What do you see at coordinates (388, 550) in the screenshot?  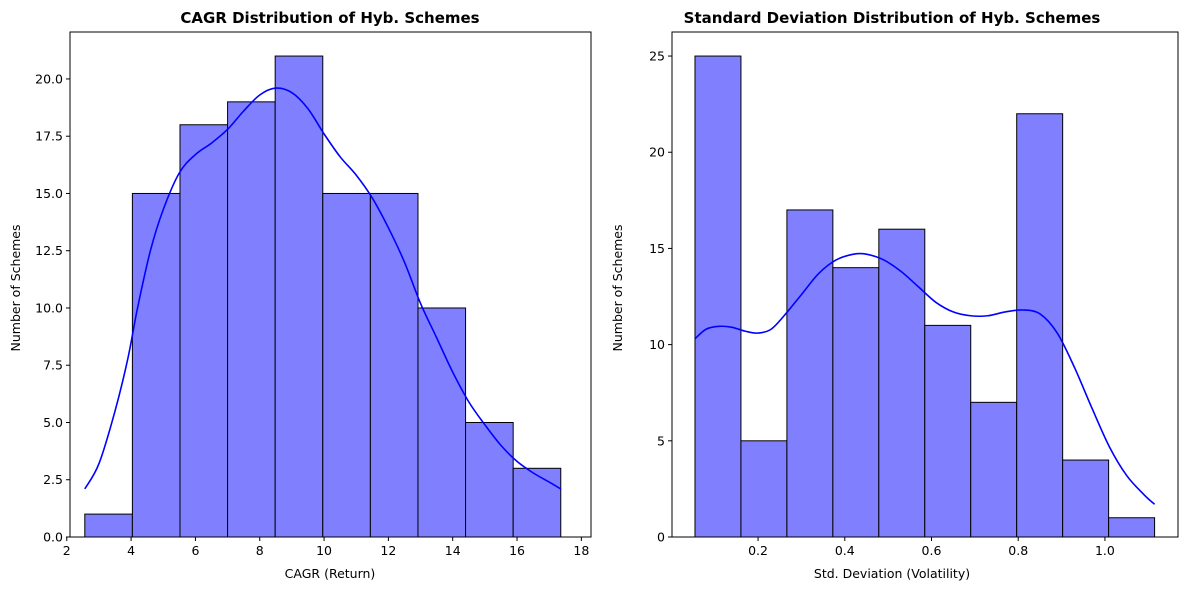 I see `x-tick-label: 12` at bounding box center [388, 550].